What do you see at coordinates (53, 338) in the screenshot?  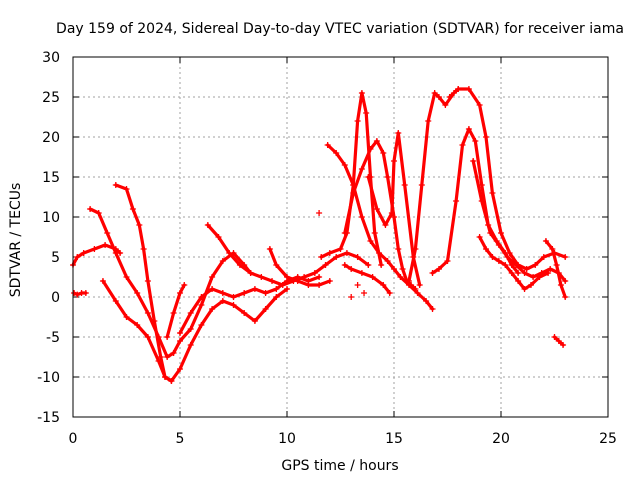 I see `y-tick-label: -5` at bounding box center [53, 338].